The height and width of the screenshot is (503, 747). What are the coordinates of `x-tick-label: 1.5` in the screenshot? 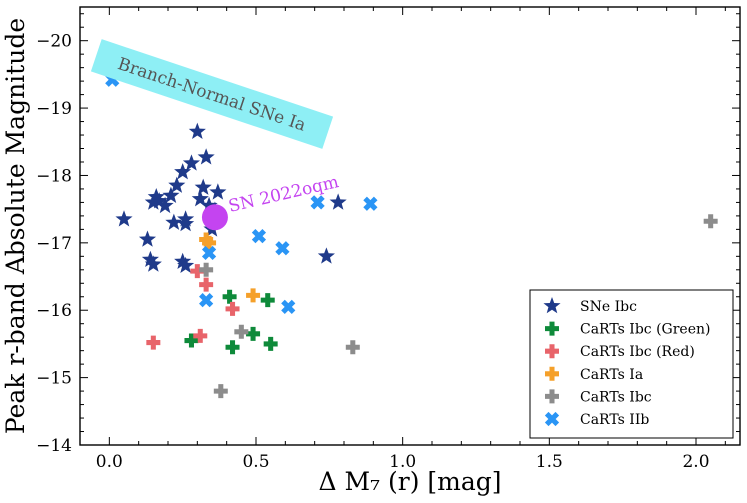 It's located at (549, 462).